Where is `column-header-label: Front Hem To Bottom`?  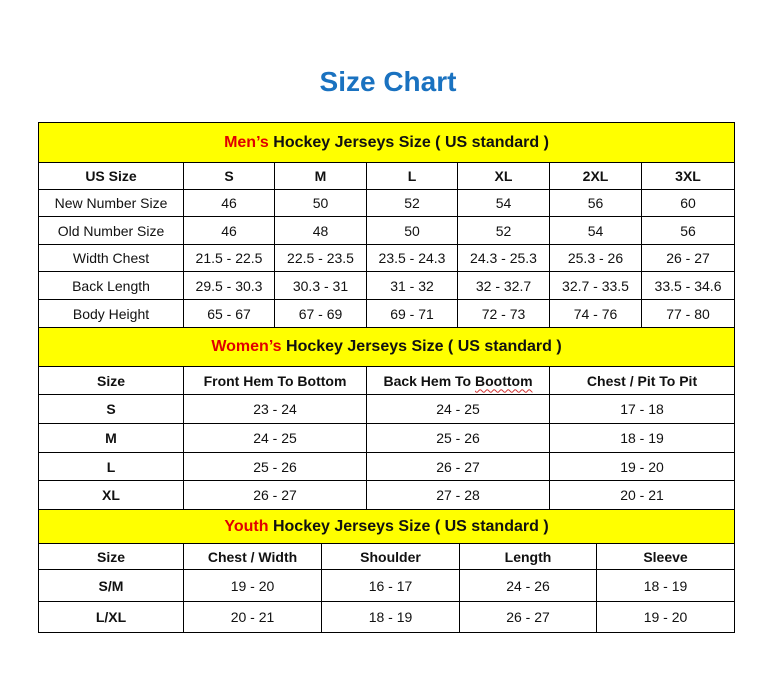 column-header-label: Front Hem To Bottom is located at coordinates (275, 380).